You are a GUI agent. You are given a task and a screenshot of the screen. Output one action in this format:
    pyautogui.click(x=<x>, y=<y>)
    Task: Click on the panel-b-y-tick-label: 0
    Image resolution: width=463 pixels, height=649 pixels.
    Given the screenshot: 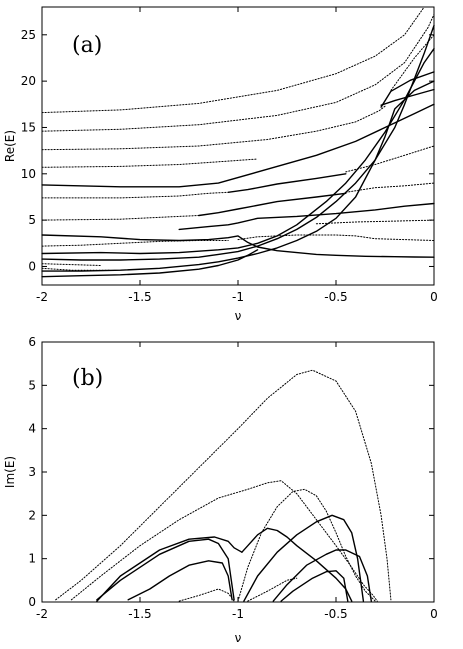 What is the action you would take?
    pyautogui.click(x=32, y=602)
    